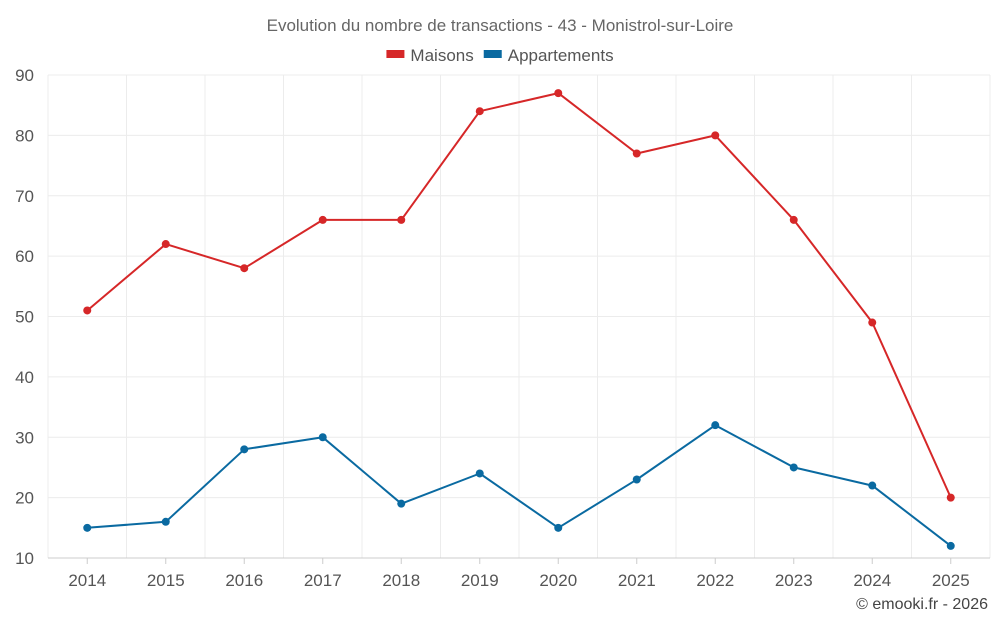 This screenshot has width=1000, height=625. What do you see at coordinates (561, 55) in the screenshot?
I see `legend-label-appartements: Appartements` at bounding box center [561, 55].